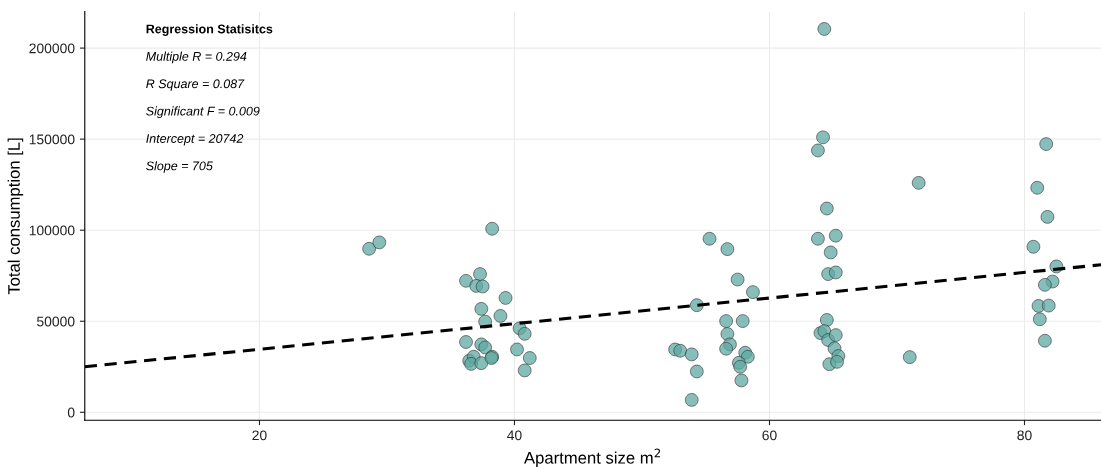 This screenshot has width=1101, height=467. Describe the element at coordinates (179, 167) in the screenshot. I see `annotation: Slope = 705` at that location.